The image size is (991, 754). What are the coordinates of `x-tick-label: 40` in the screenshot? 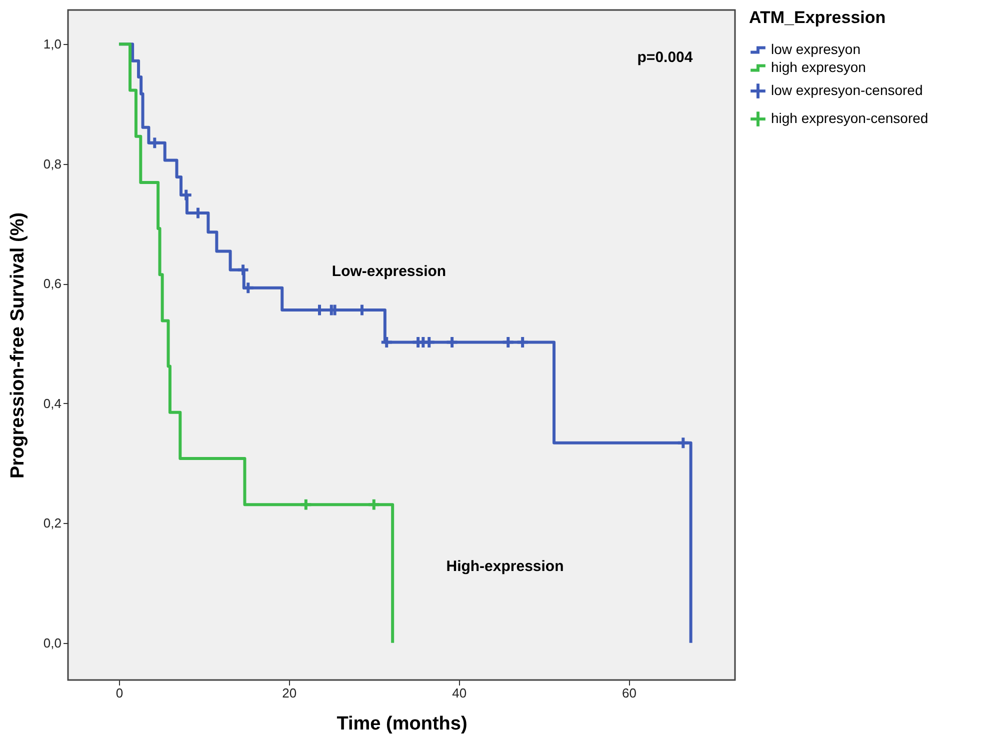 It's located at (459, 693).